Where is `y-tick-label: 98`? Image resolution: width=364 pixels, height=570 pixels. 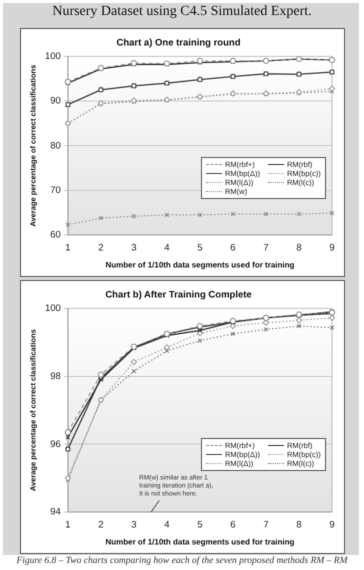 y-tick-label: 98 is located at coordinates (55, 376).